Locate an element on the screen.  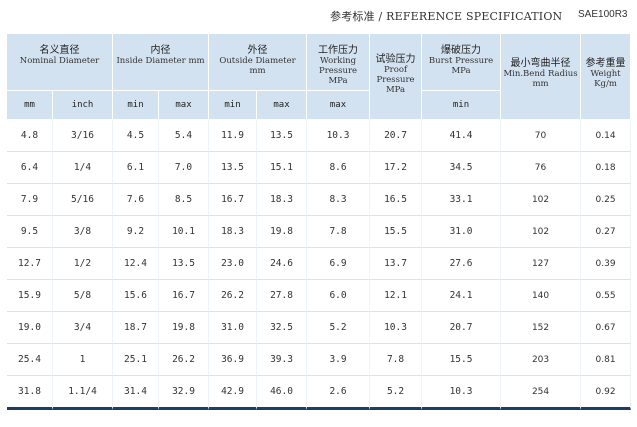
table-cell: 127 is located at coordinates (541, 264).